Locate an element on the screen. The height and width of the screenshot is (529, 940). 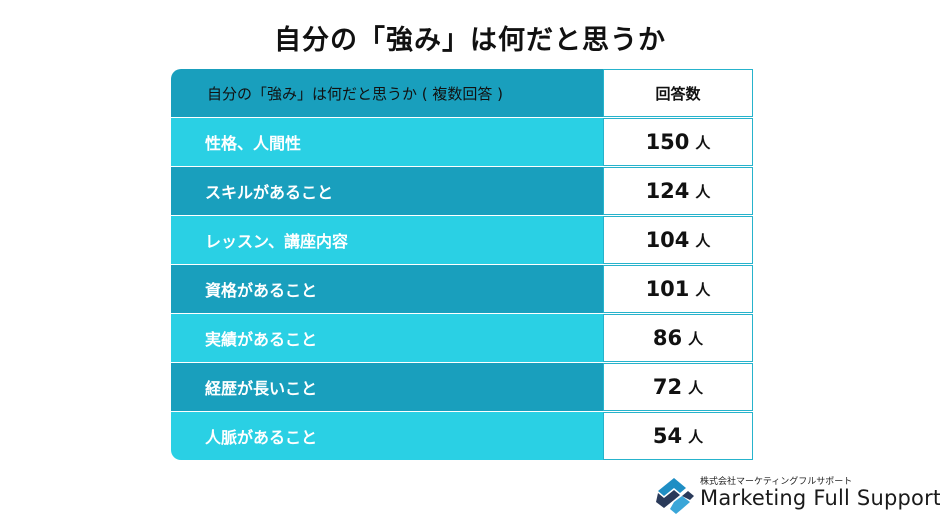
row-value-cell: 101 人 is located at coordinates (678, 289).